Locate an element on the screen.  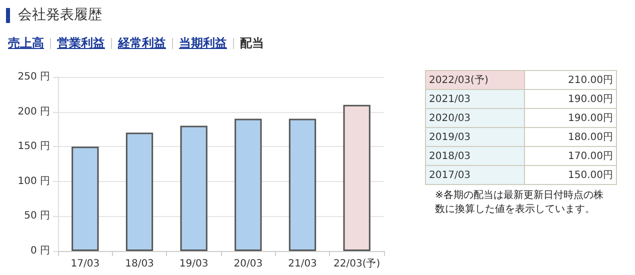
text: 210.00円 is located at coordinates (590, 80).